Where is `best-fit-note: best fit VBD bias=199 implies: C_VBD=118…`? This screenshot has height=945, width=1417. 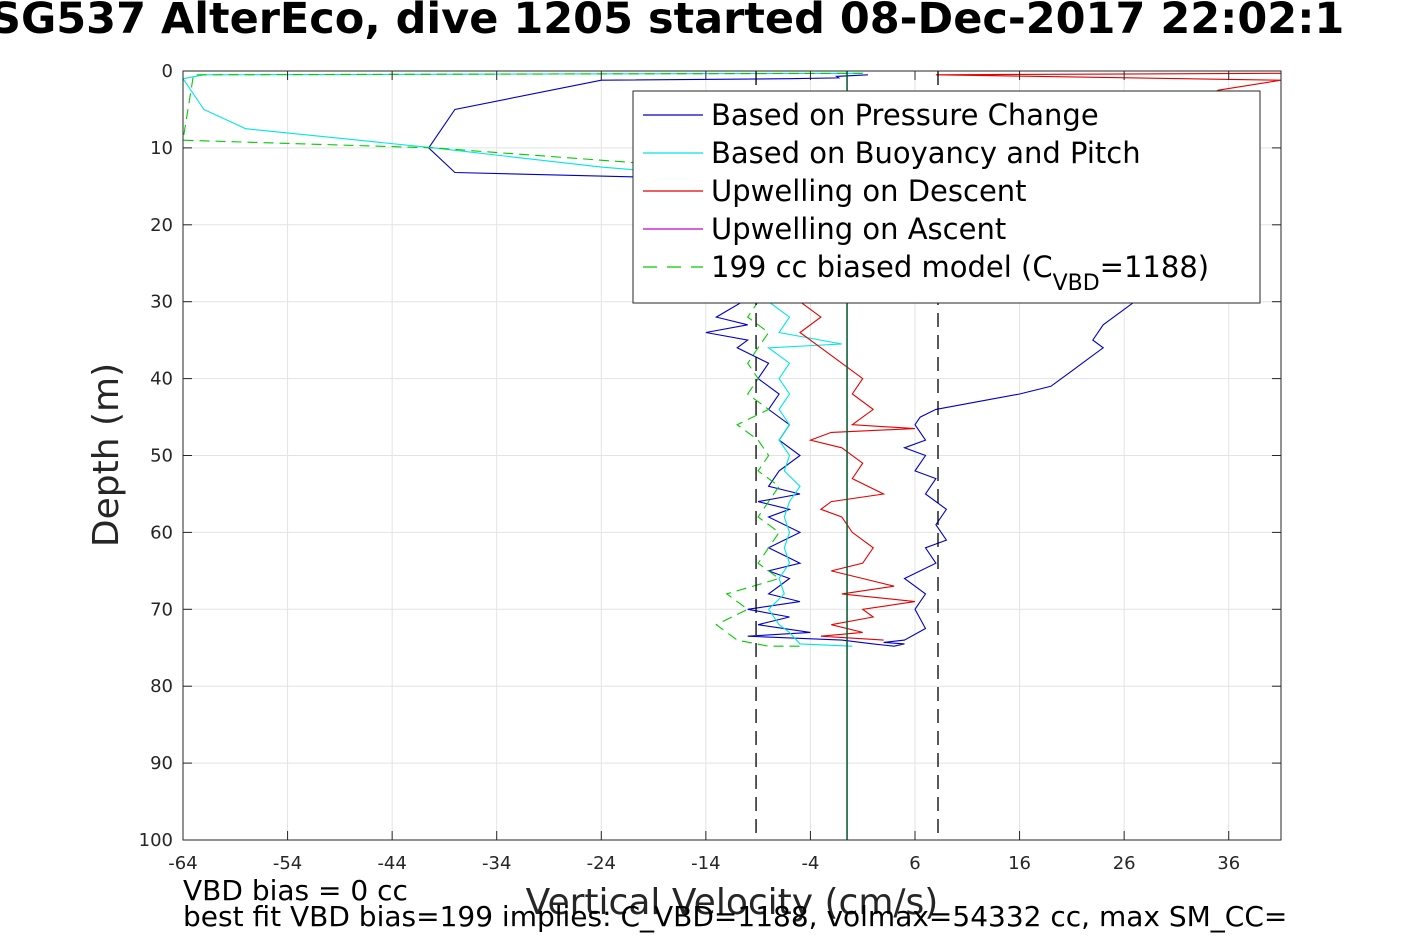 best-fit-note: best fit VBD bias=199 implies: C_VBD=118… is located at coordinates (735, 916).